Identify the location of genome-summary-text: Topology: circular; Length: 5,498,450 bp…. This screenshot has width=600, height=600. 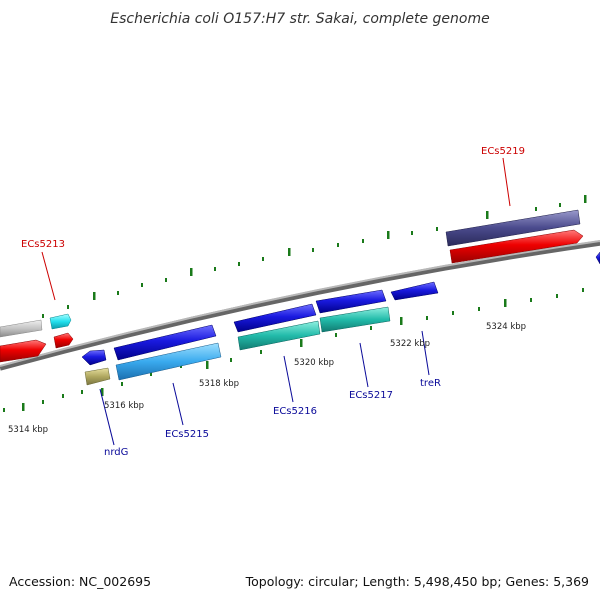
(417, 581).